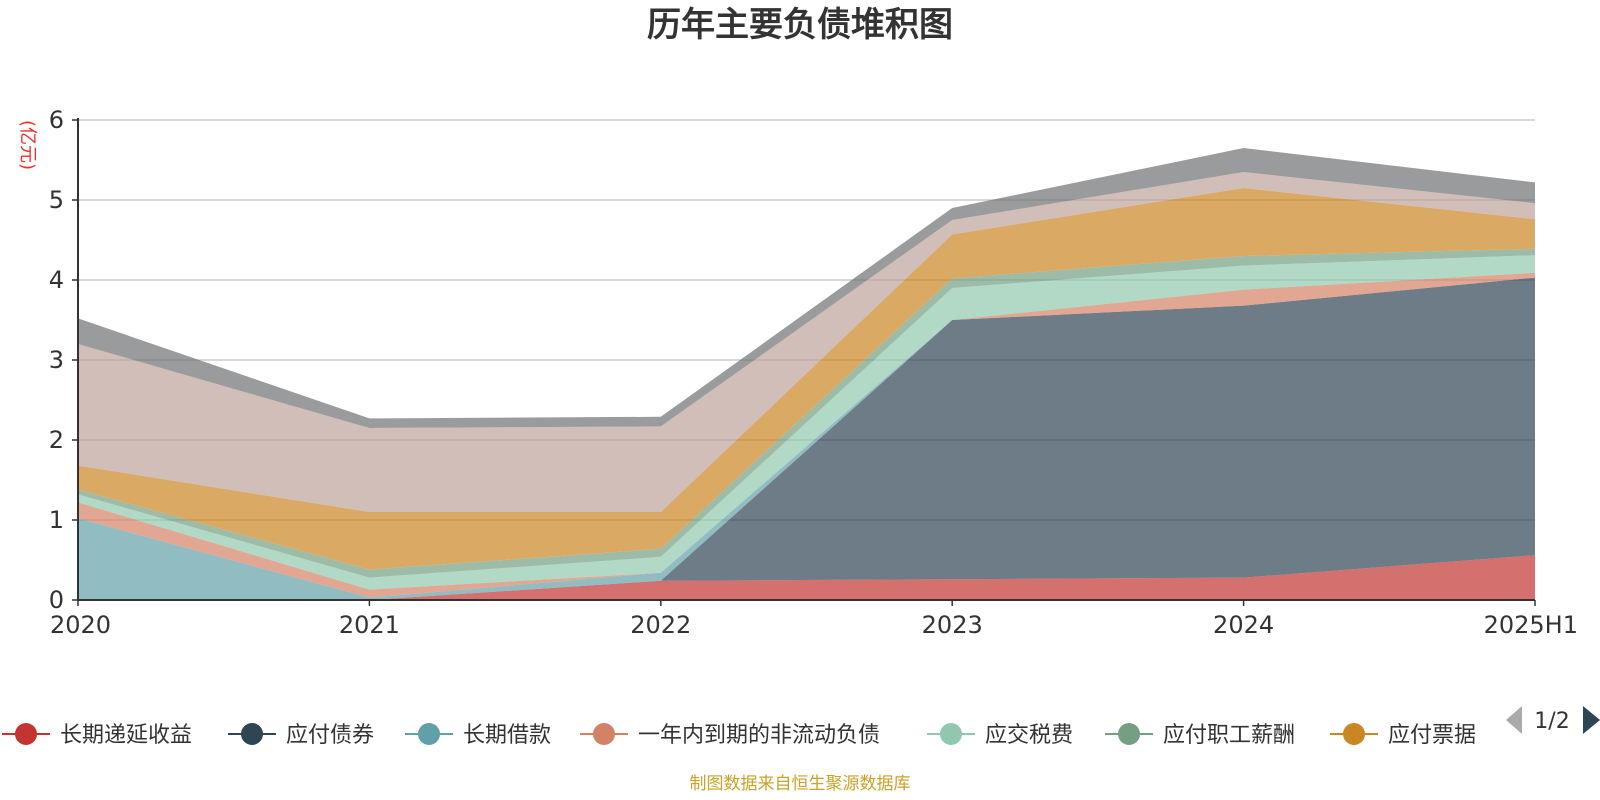  What do you see at coordinates (56, 120) in the screenshot?
I see `y-tick-label: 6` at bounding box center [56, 120].